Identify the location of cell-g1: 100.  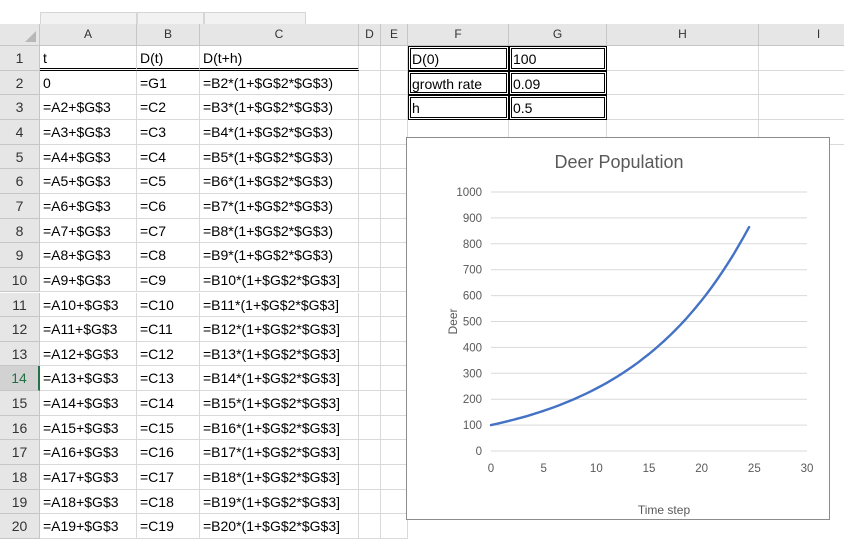
(558, 58).